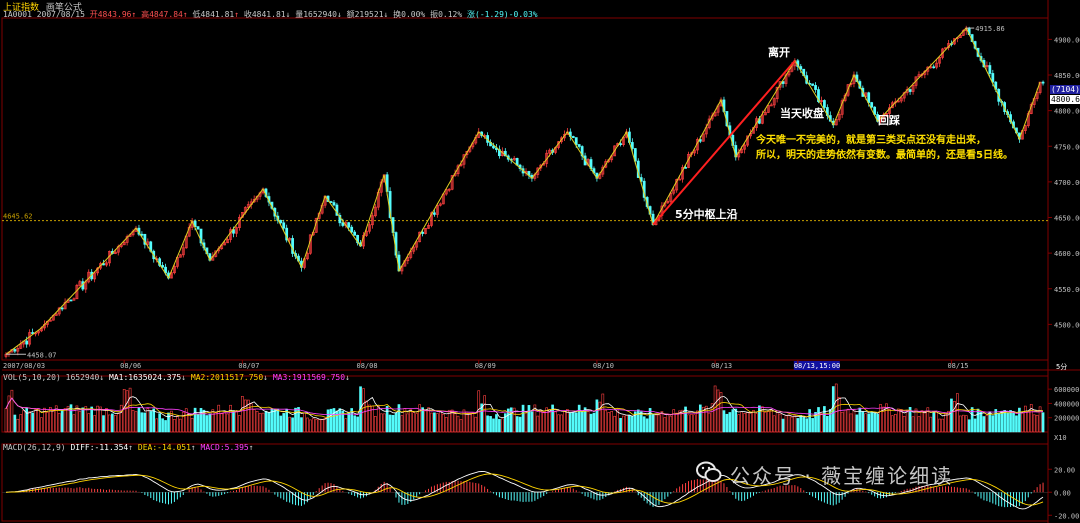  What do you see at coordinates (779, 52) in the screenshot?
I see `leave-annotation: 离开` at bounding box center [779, 52].